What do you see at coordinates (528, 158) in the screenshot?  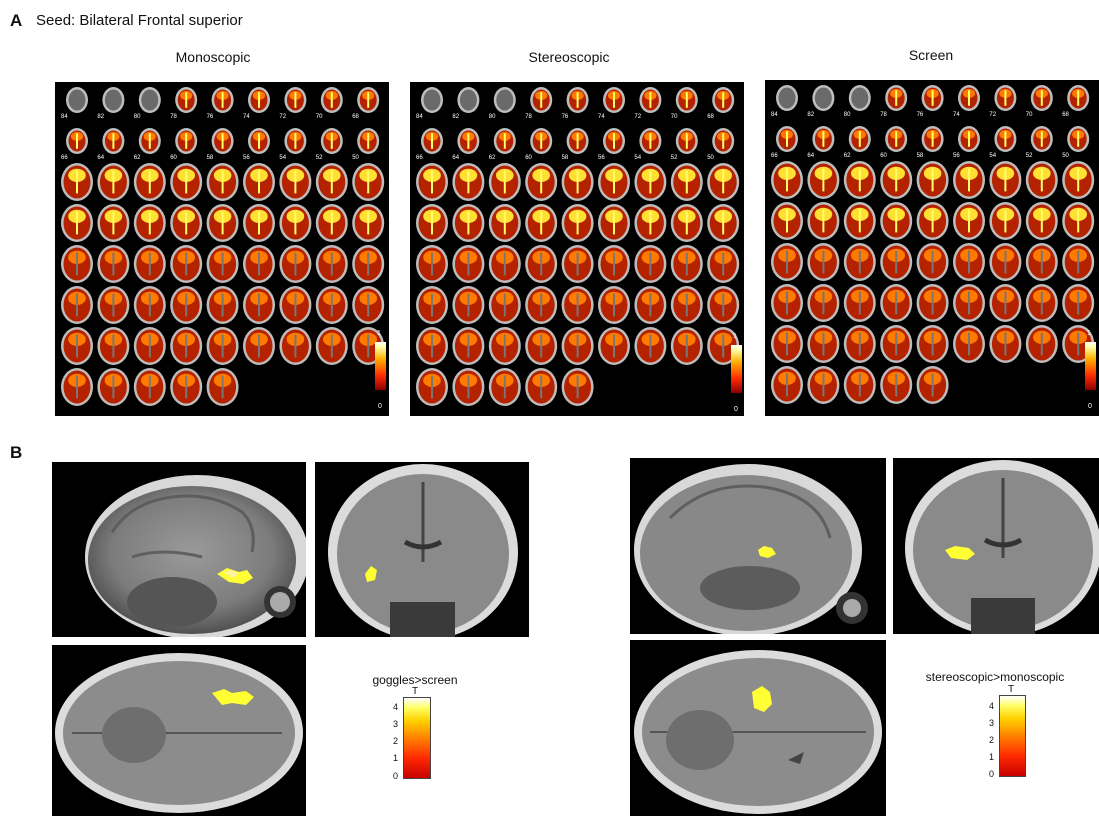 I see `slice-number: 60` at bounding box center [528, 158].